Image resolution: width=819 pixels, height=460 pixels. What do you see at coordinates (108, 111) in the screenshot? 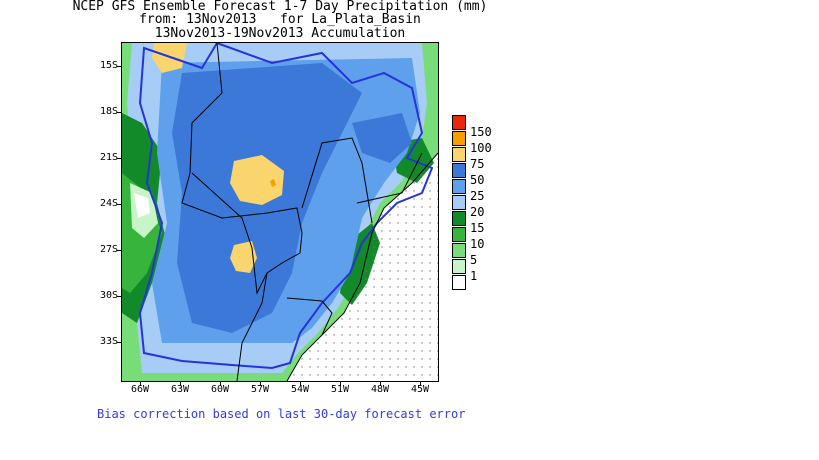
I see `lat-label: 18S` at bounding box center [108, 111].